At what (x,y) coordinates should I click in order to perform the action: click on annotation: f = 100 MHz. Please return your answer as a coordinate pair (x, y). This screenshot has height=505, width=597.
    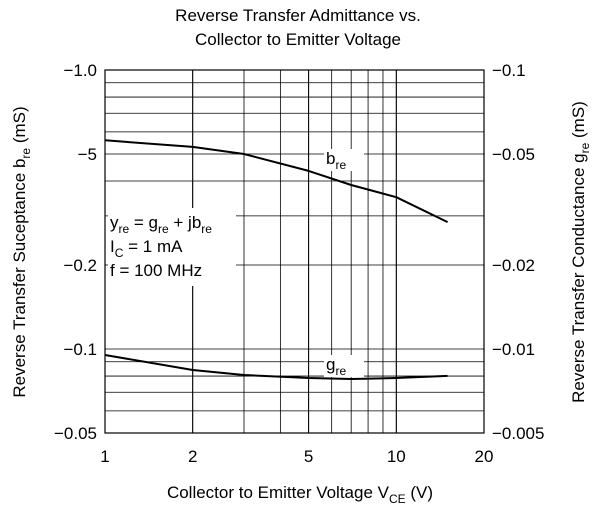
    Looking at the image, I should click on (156, 270).